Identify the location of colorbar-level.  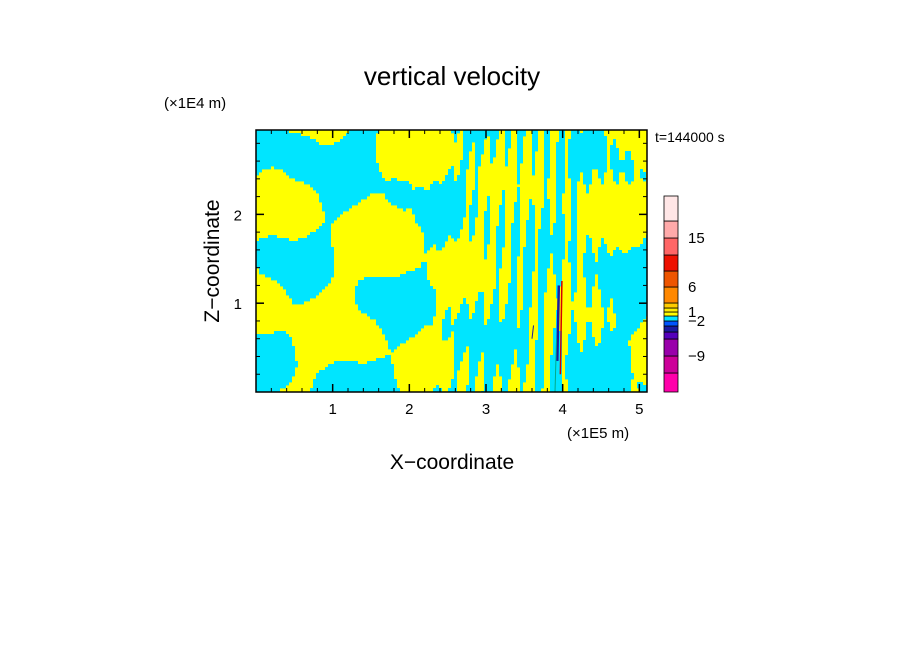
(671, 347).